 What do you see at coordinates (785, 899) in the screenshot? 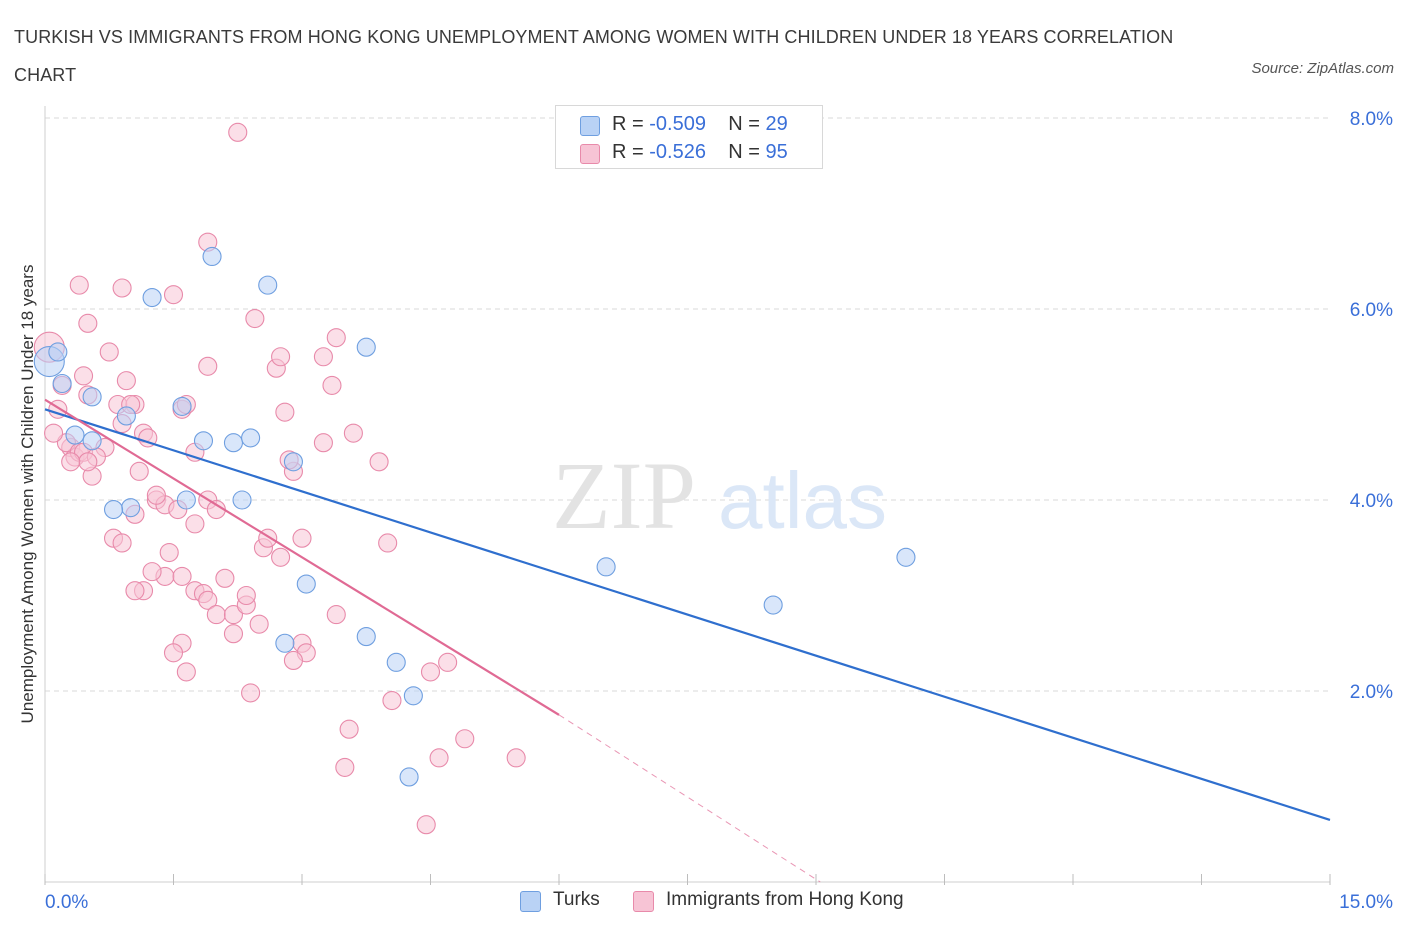
I see `hk-legend-label: Immigrants from Hong Kong` at bounding box center [785, 899].